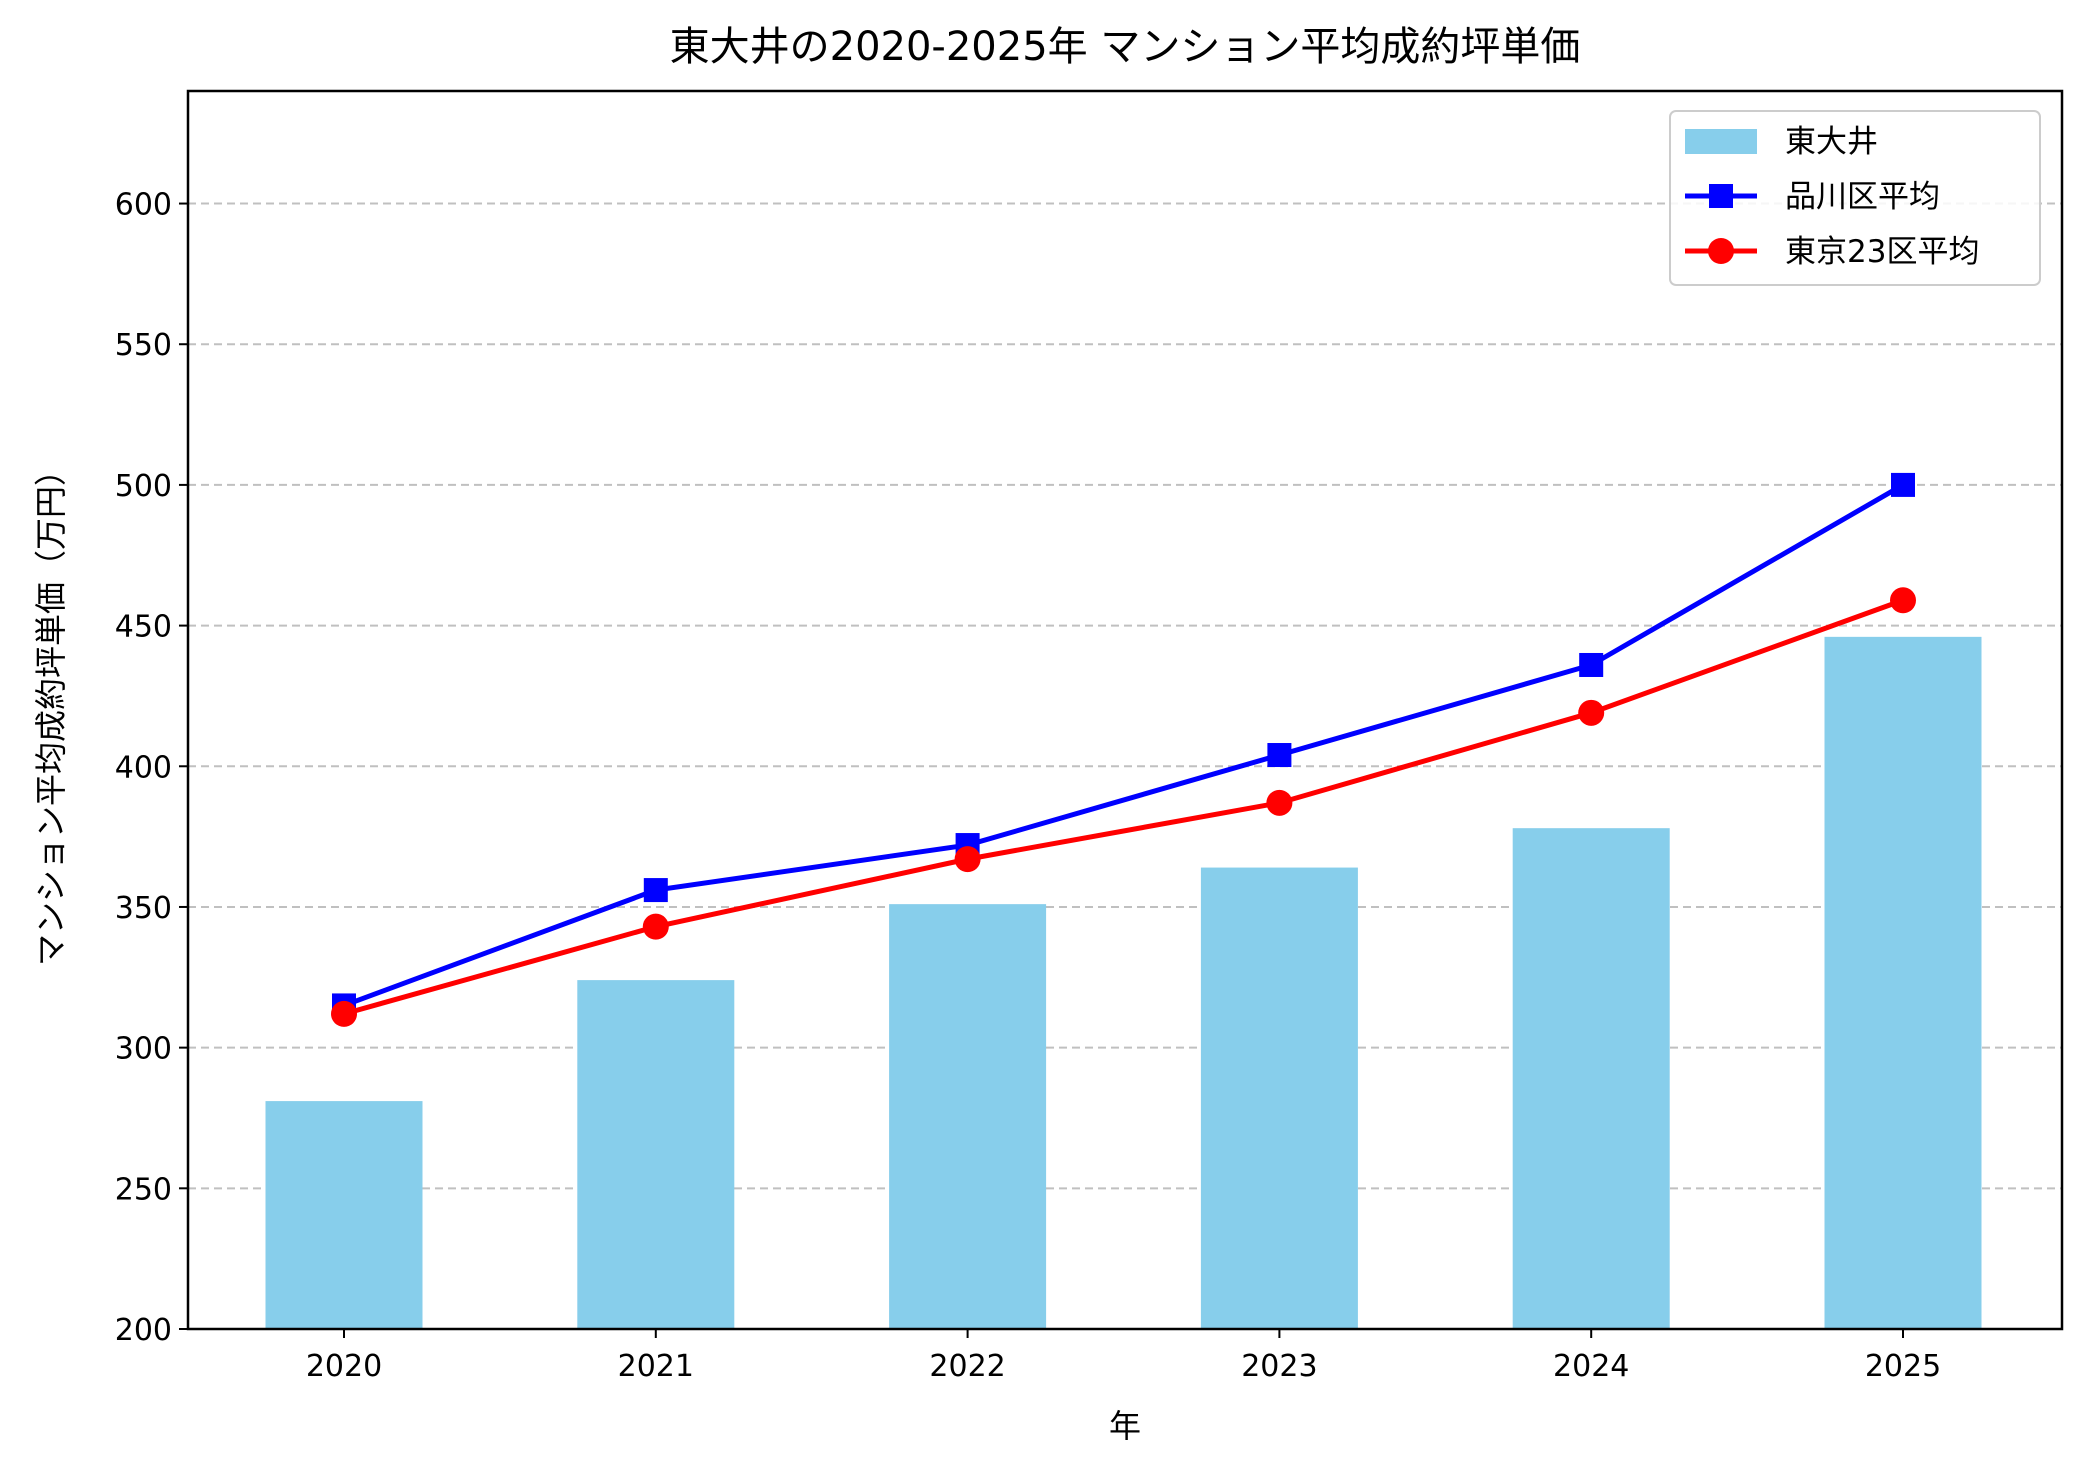 Image resolution: width=2079 pixels, height=1474 pixels. What do you see at coordinates (968, 1116) in the screenshot?
I see `bar-2022` at bounding box center [968, 1116].